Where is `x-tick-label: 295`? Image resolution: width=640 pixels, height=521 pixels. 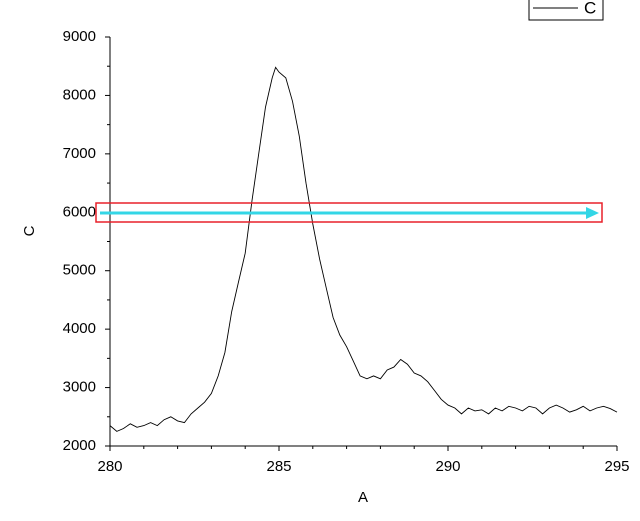 x-tick-label: 295 is located at coordinates (616, 466).